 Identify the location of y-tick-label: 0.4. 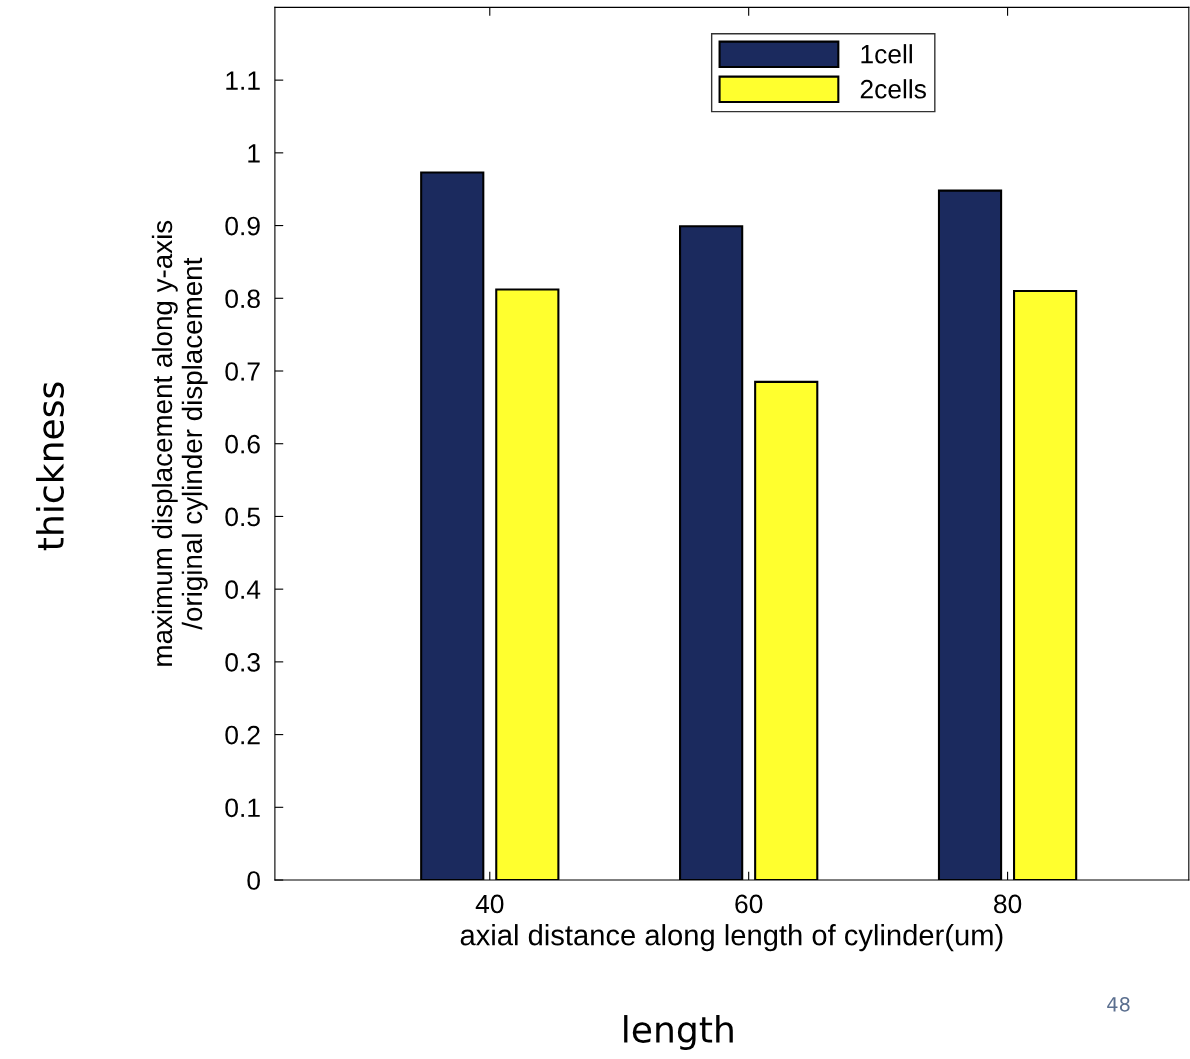
(243, 589).